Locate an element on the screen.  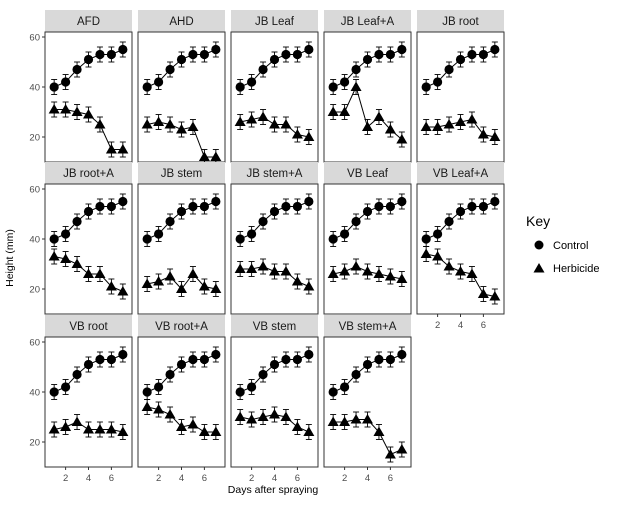
facet-title: AHD is located at coordinates (181, 22).